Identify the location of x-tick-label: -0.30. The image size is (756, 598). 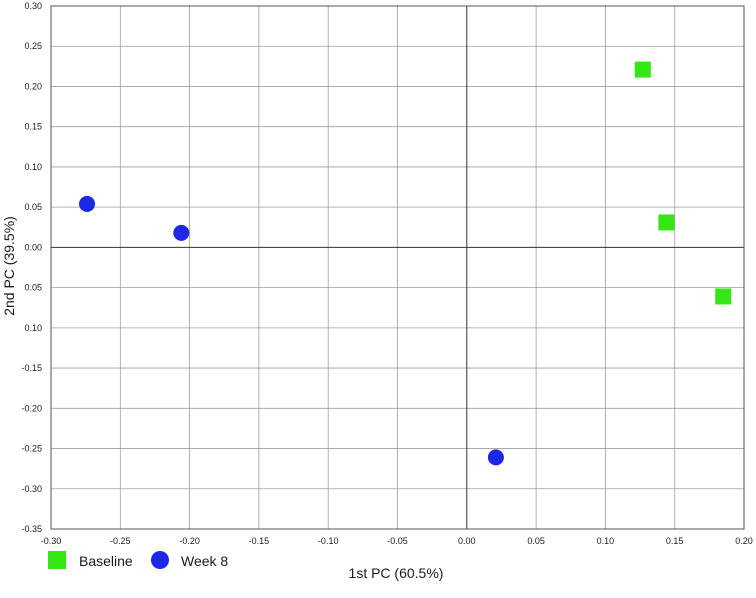
(51, 541).